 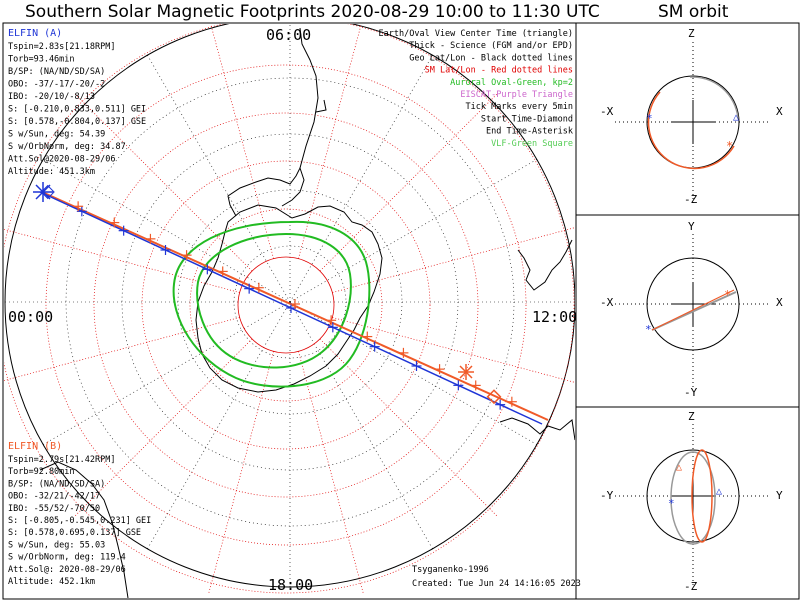 I want to click on orbit-path-a-yz, so click(x=693, y=498).